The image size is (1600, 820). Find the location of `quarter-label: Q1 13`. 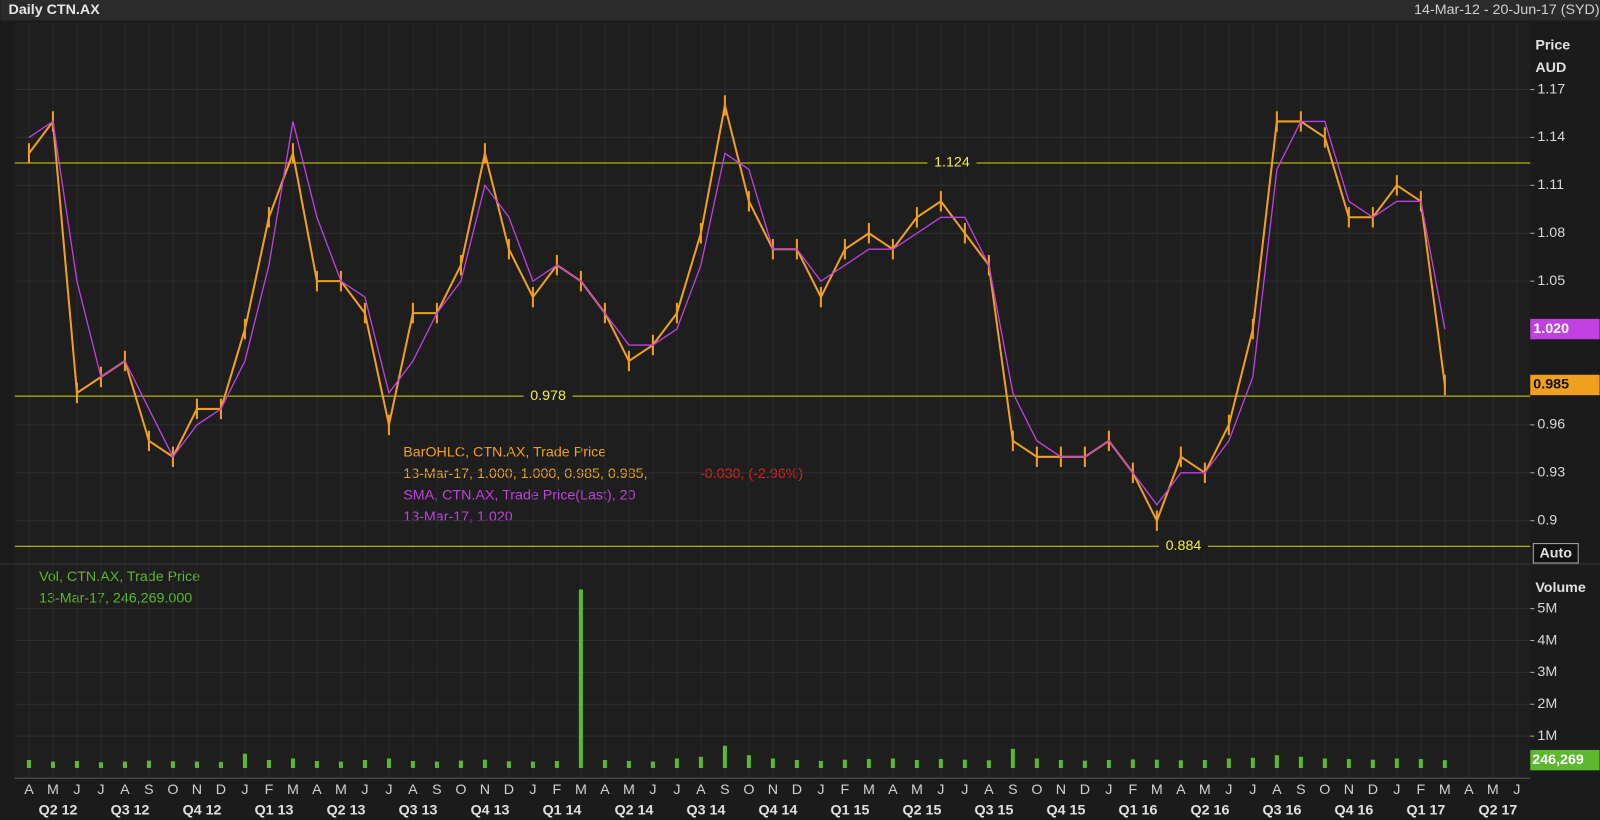

quarter-label: Q1 13 is located at coordinates (274, 811).